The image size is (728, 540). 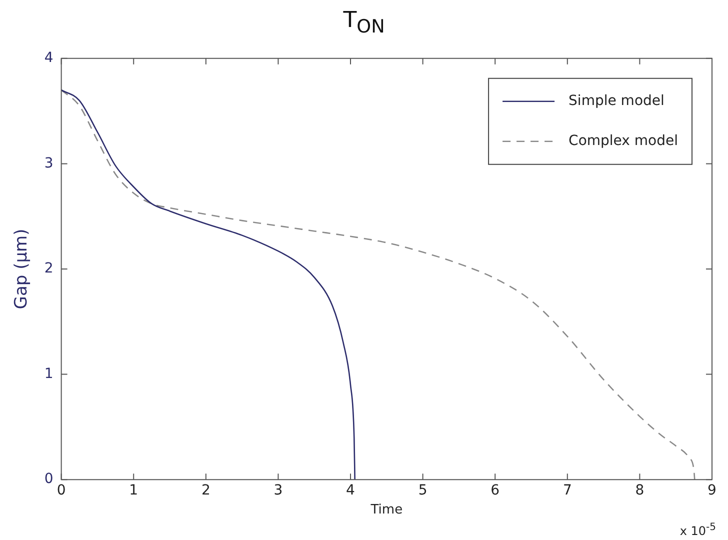 I want to click on x-tick-label: 8, so click(x=639, y=490).